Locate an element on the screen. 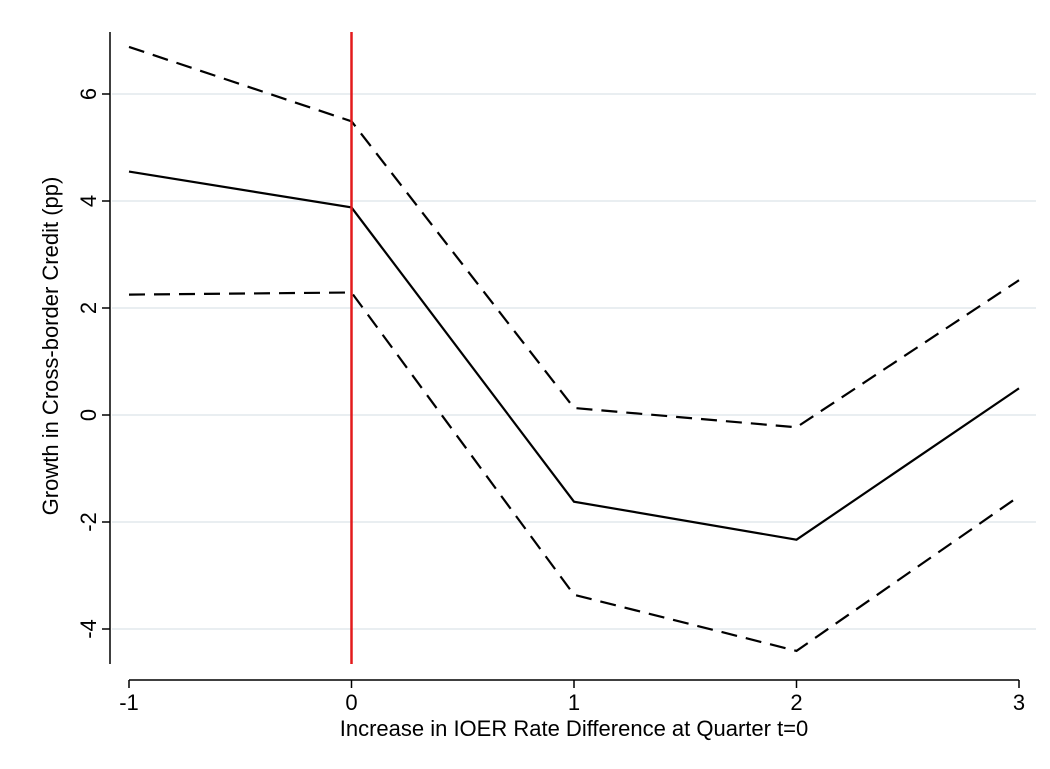  x-tick-label-3: 2 is located at coordinates (796, 702).